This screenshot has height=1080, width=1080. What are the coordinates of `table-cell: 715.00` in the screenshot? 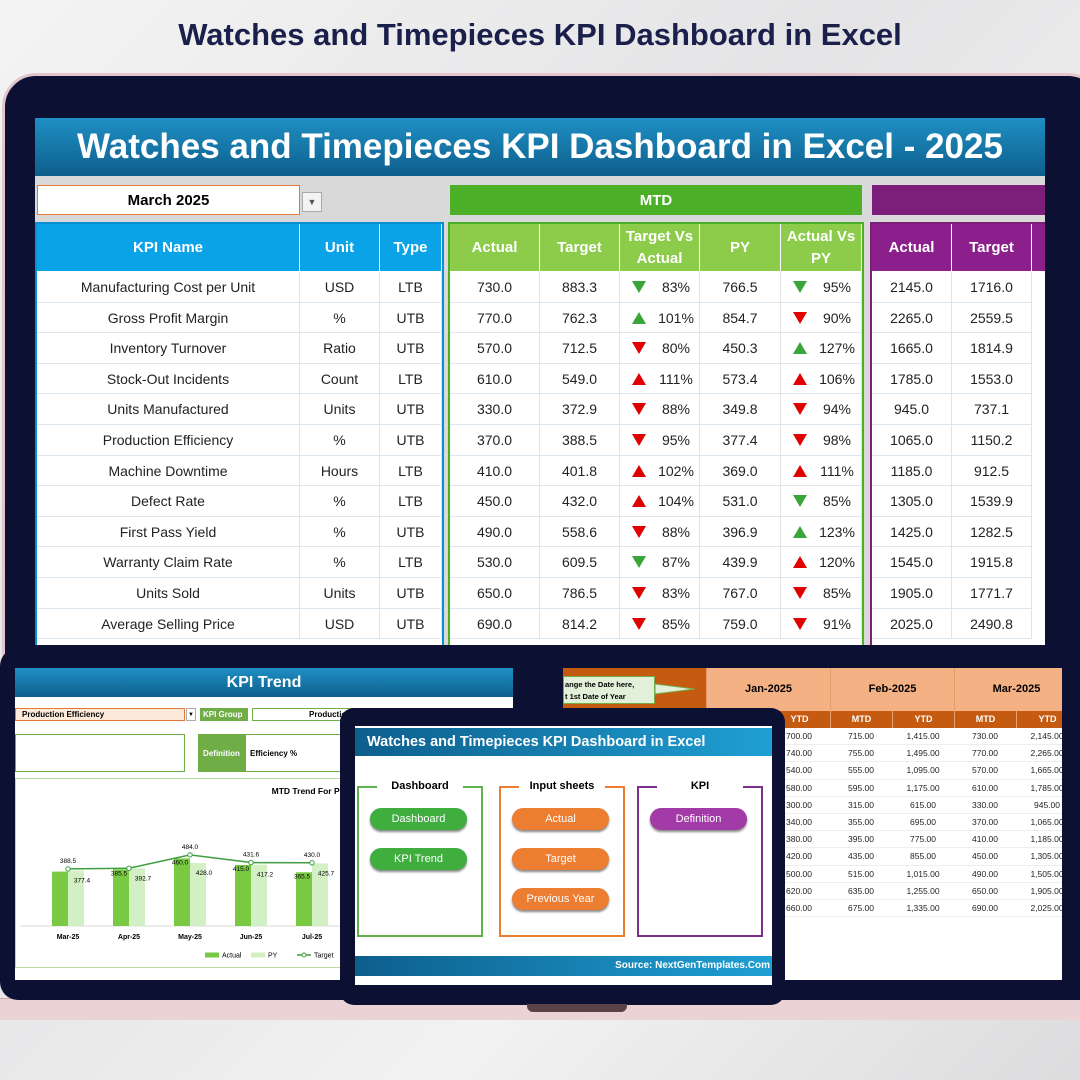 It's located at (861, 737).